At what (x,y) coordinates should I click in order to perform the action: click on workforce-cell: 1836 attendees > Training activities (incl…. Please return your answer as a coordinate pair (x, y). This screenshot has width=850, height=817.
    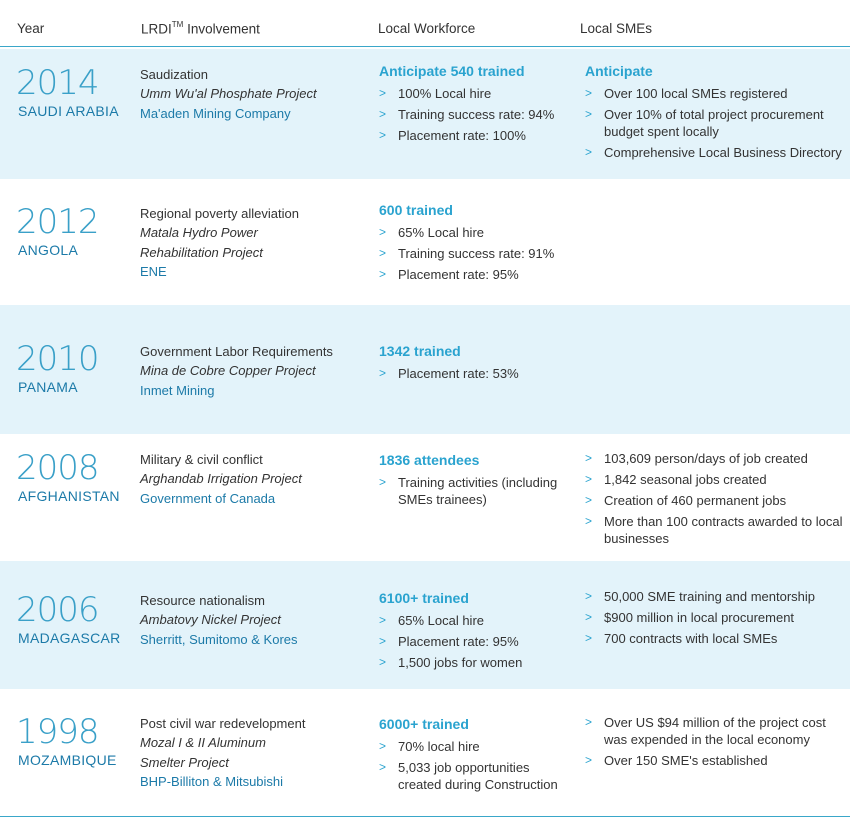
    Looking at the image, I should click on (476, 482).